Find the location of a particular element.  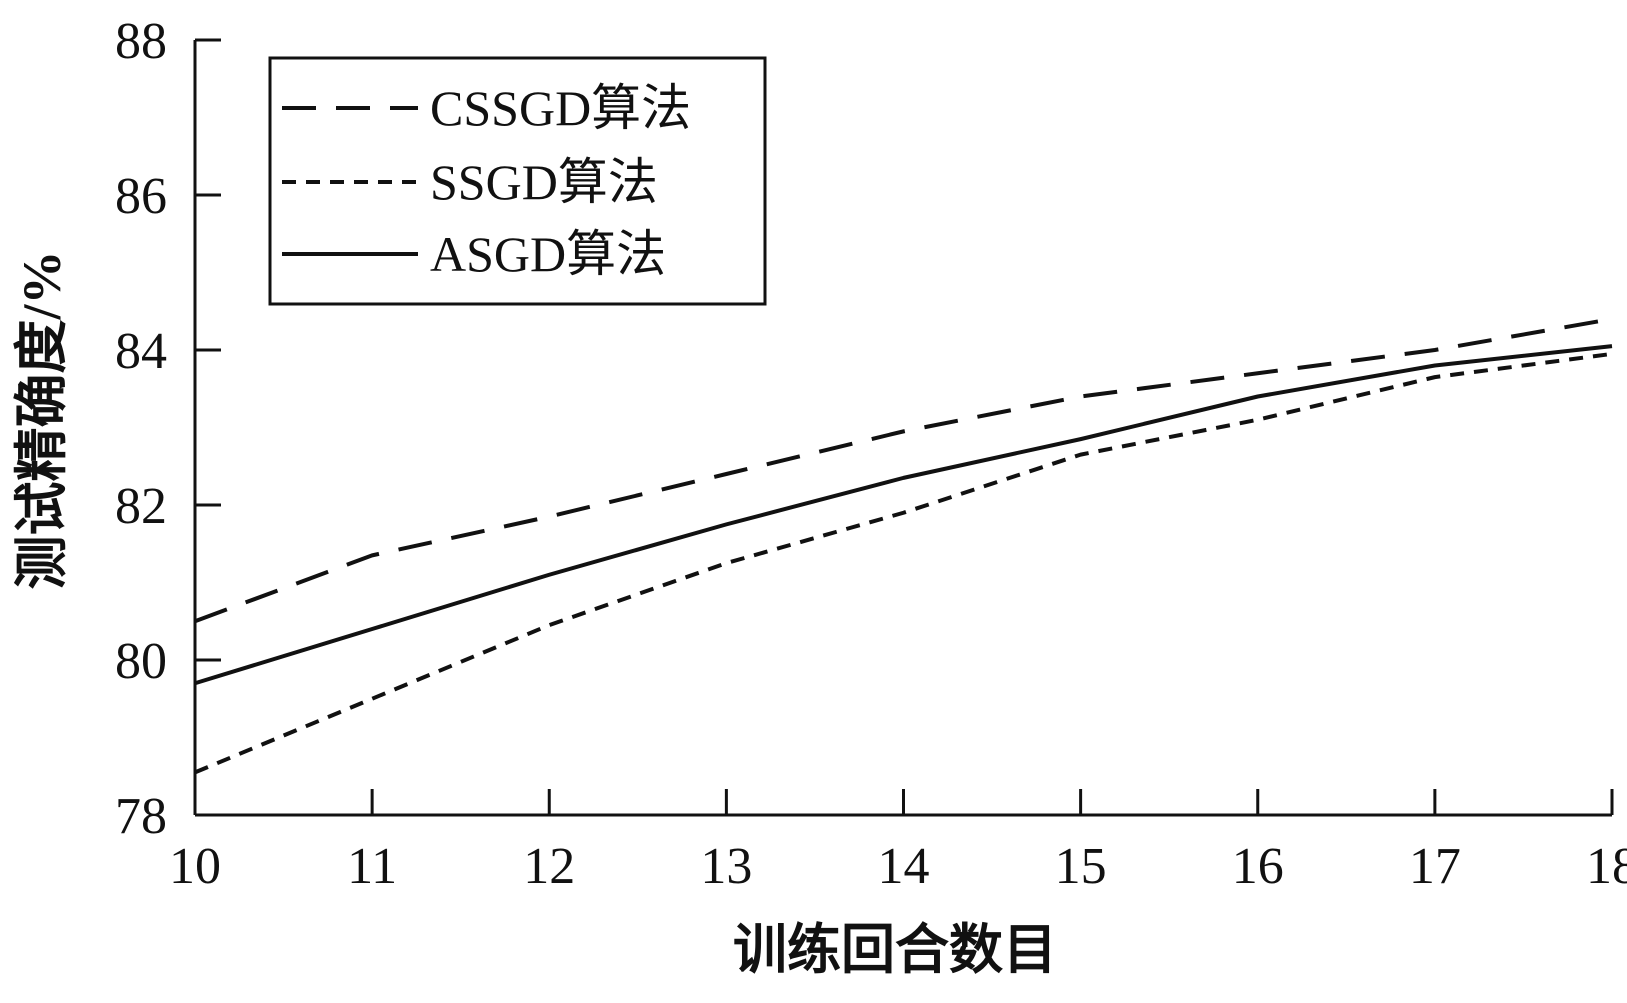

legend: CSSGD算法 SSGD算法 ASGD算法 is located at coordinates (517, 181).